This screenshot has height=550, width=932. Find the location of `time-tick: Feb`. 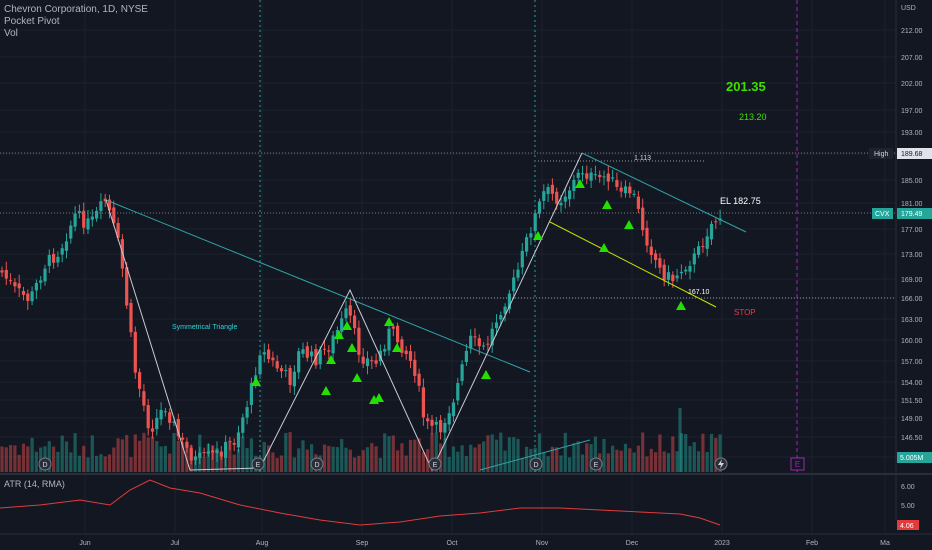

time-tick: Feb is located at coordinates (812, 543).